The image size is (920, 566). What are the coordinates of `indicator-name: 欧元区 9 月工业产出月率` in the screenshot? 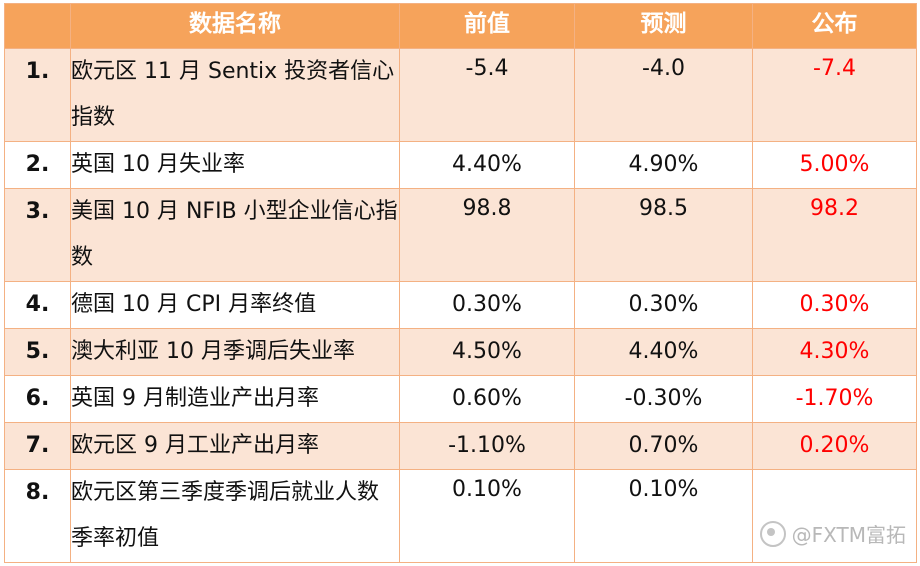 It's located at (235, 446).